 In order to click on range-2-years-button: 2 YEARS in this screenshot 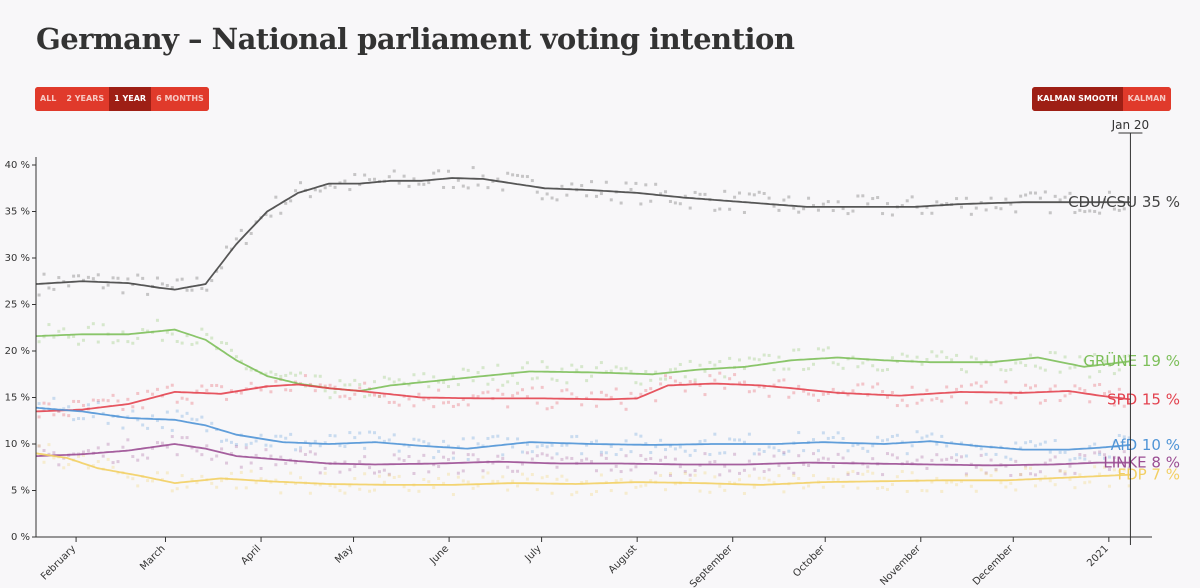, I will do `click(85, 99)`.